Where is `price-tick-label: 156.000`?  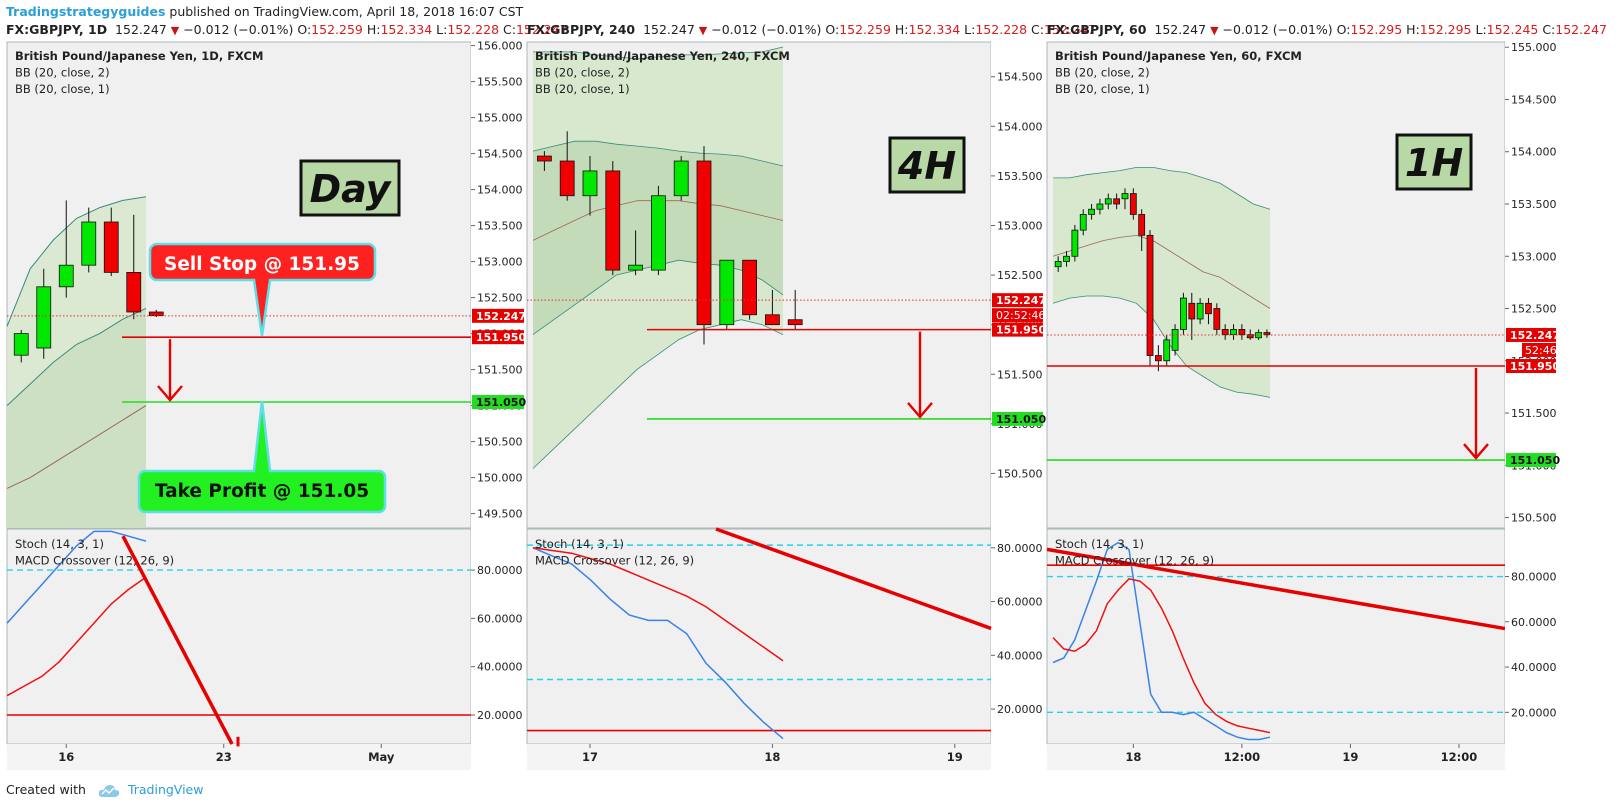 price-tick-label: 156.000 is located at coordinates (500, 46).